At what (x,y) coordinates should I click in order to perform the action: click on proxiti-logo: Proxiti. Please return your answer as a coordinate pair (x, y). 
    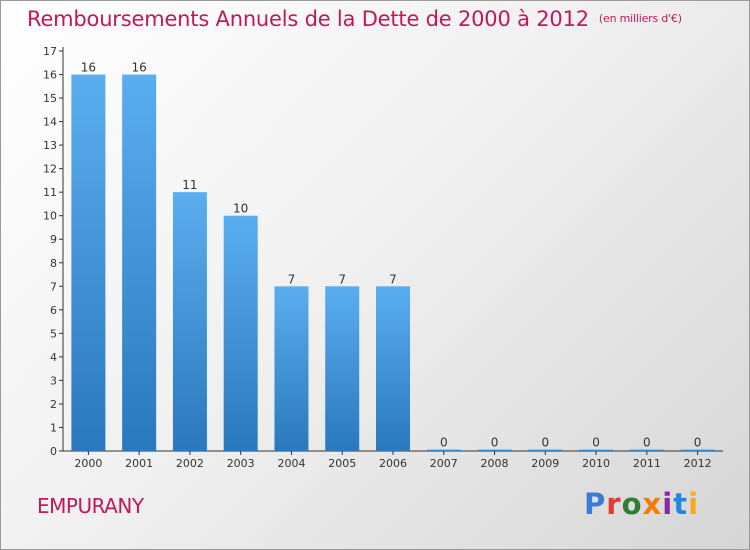
    Looking at the image, I should click on (641, 504).